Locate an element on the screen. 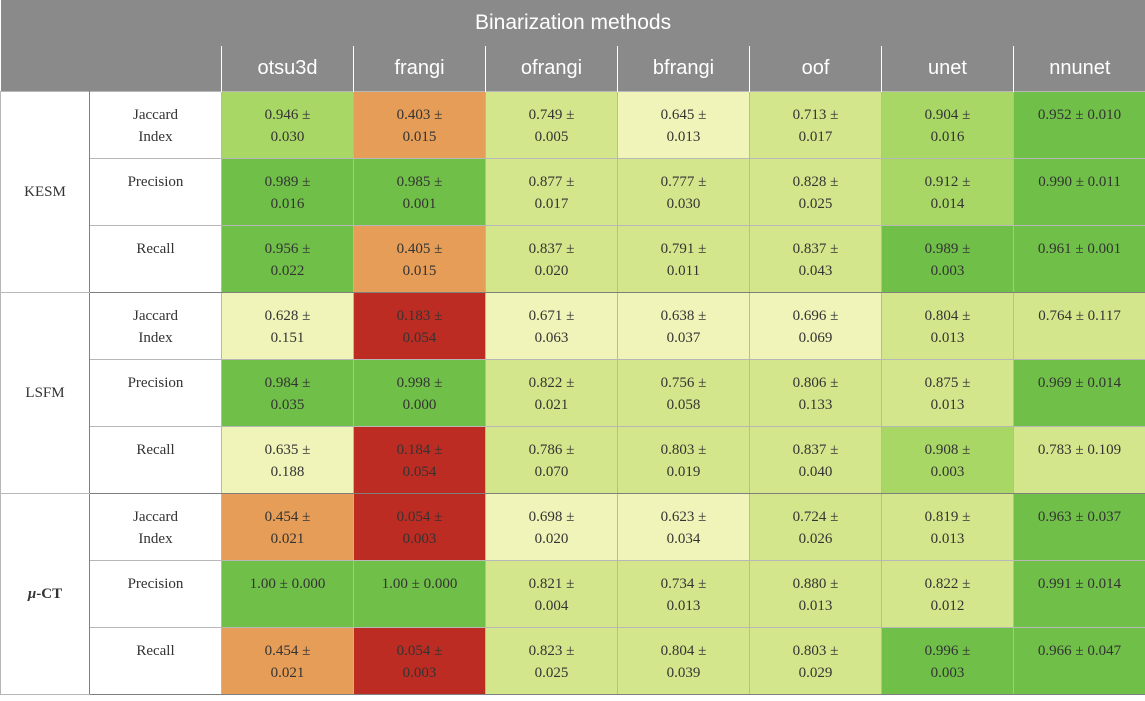 The image size is (1145, 701). value-cell-unet: 0.875 ± 0.013 is located at coordinates (947, 393).